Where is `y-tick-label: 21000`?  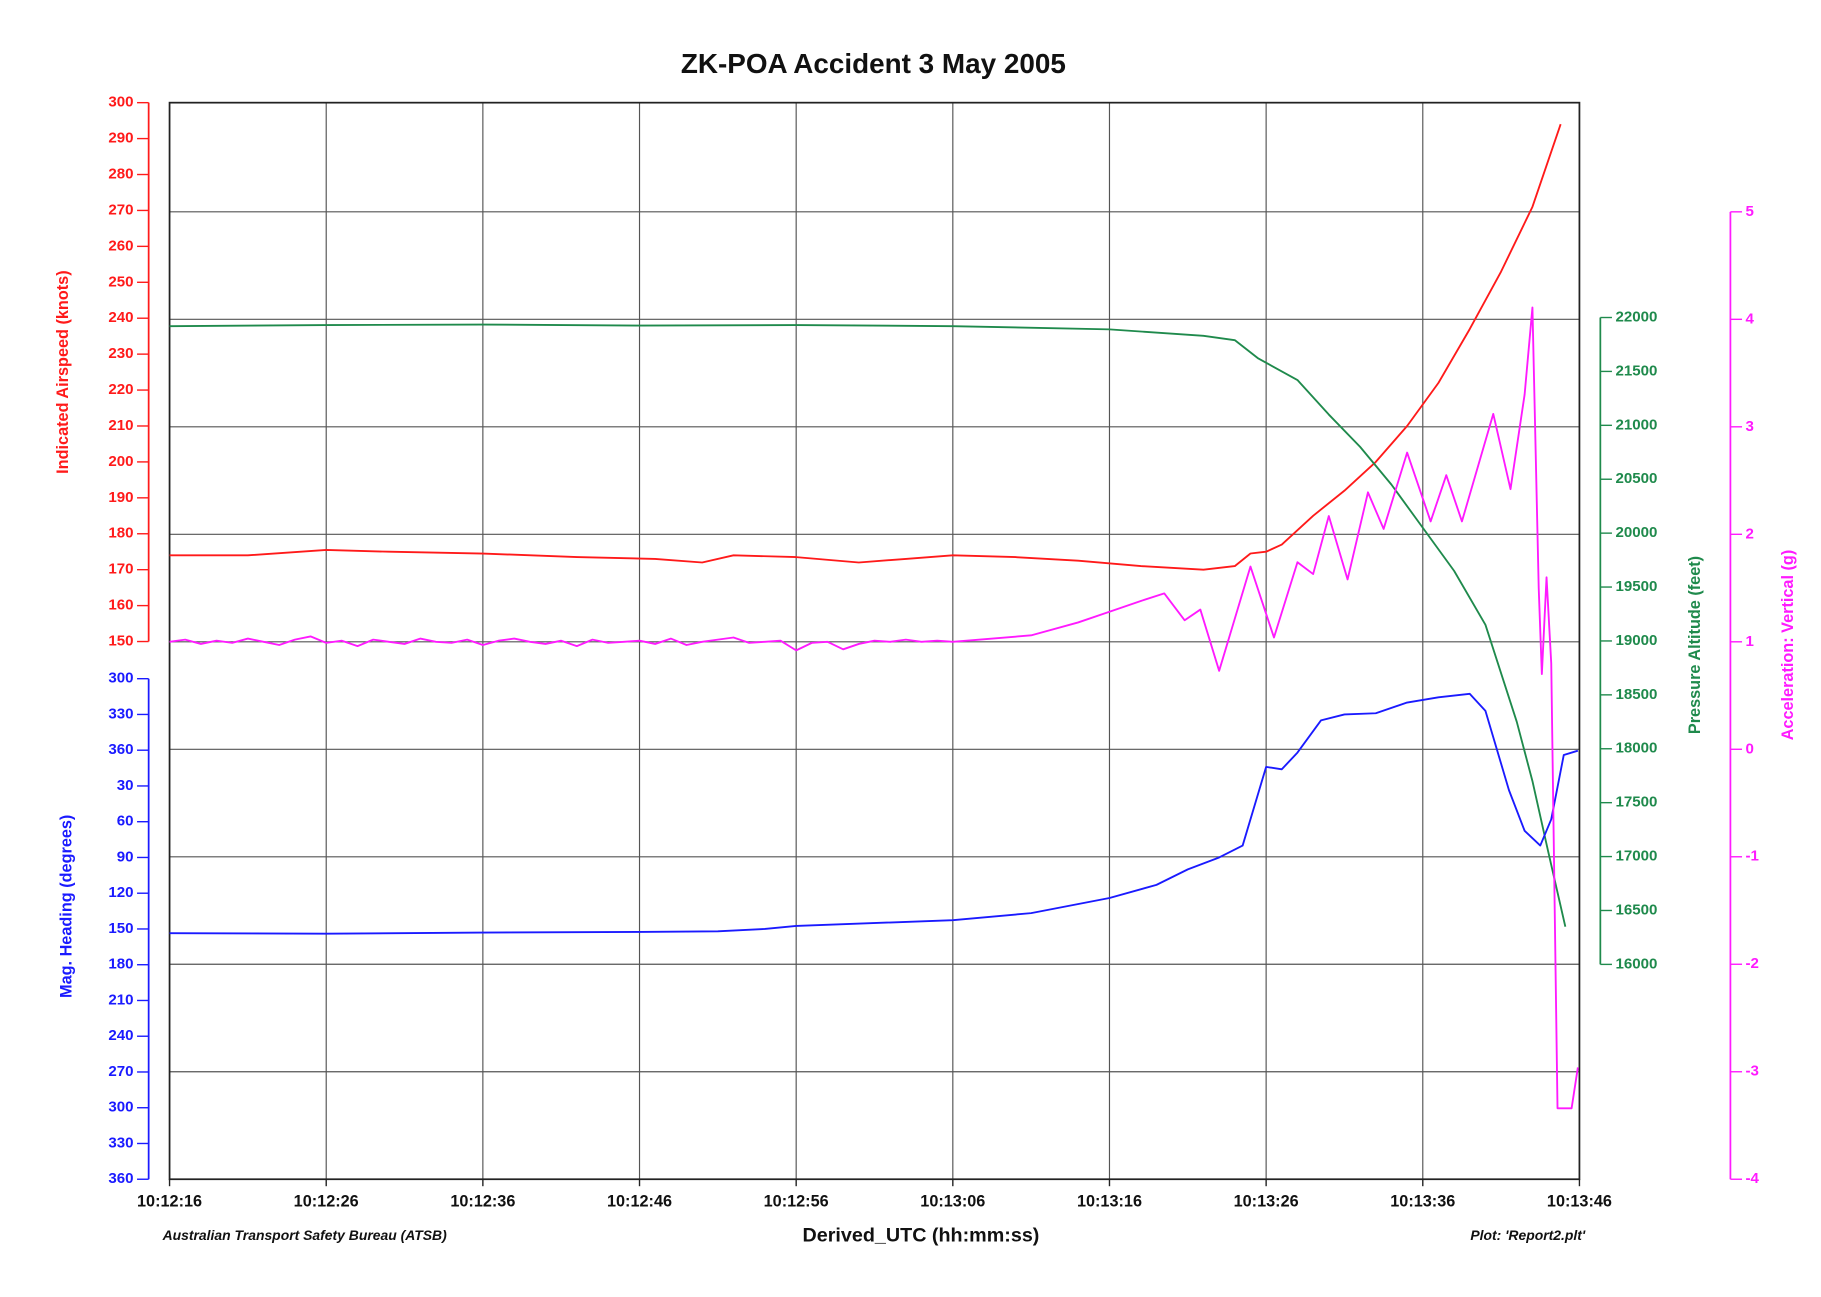 y-tick-label: 21000 is located at coordinates (1636, 424).